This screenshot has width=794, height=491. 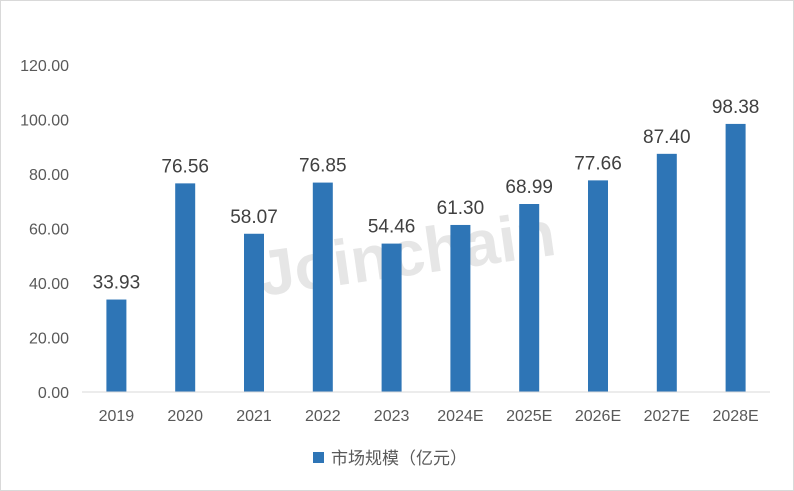 I want to click on x-tick-label: 2026E, so click(x=598, y=416).